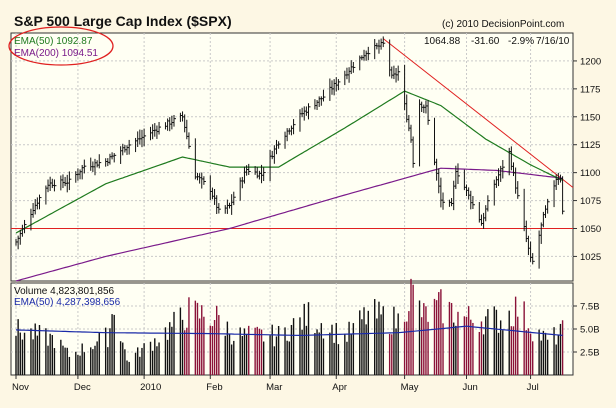 The width and height of the screenshot is (616, 408). I want to click on x-tick-label: May, so click(410, 387).